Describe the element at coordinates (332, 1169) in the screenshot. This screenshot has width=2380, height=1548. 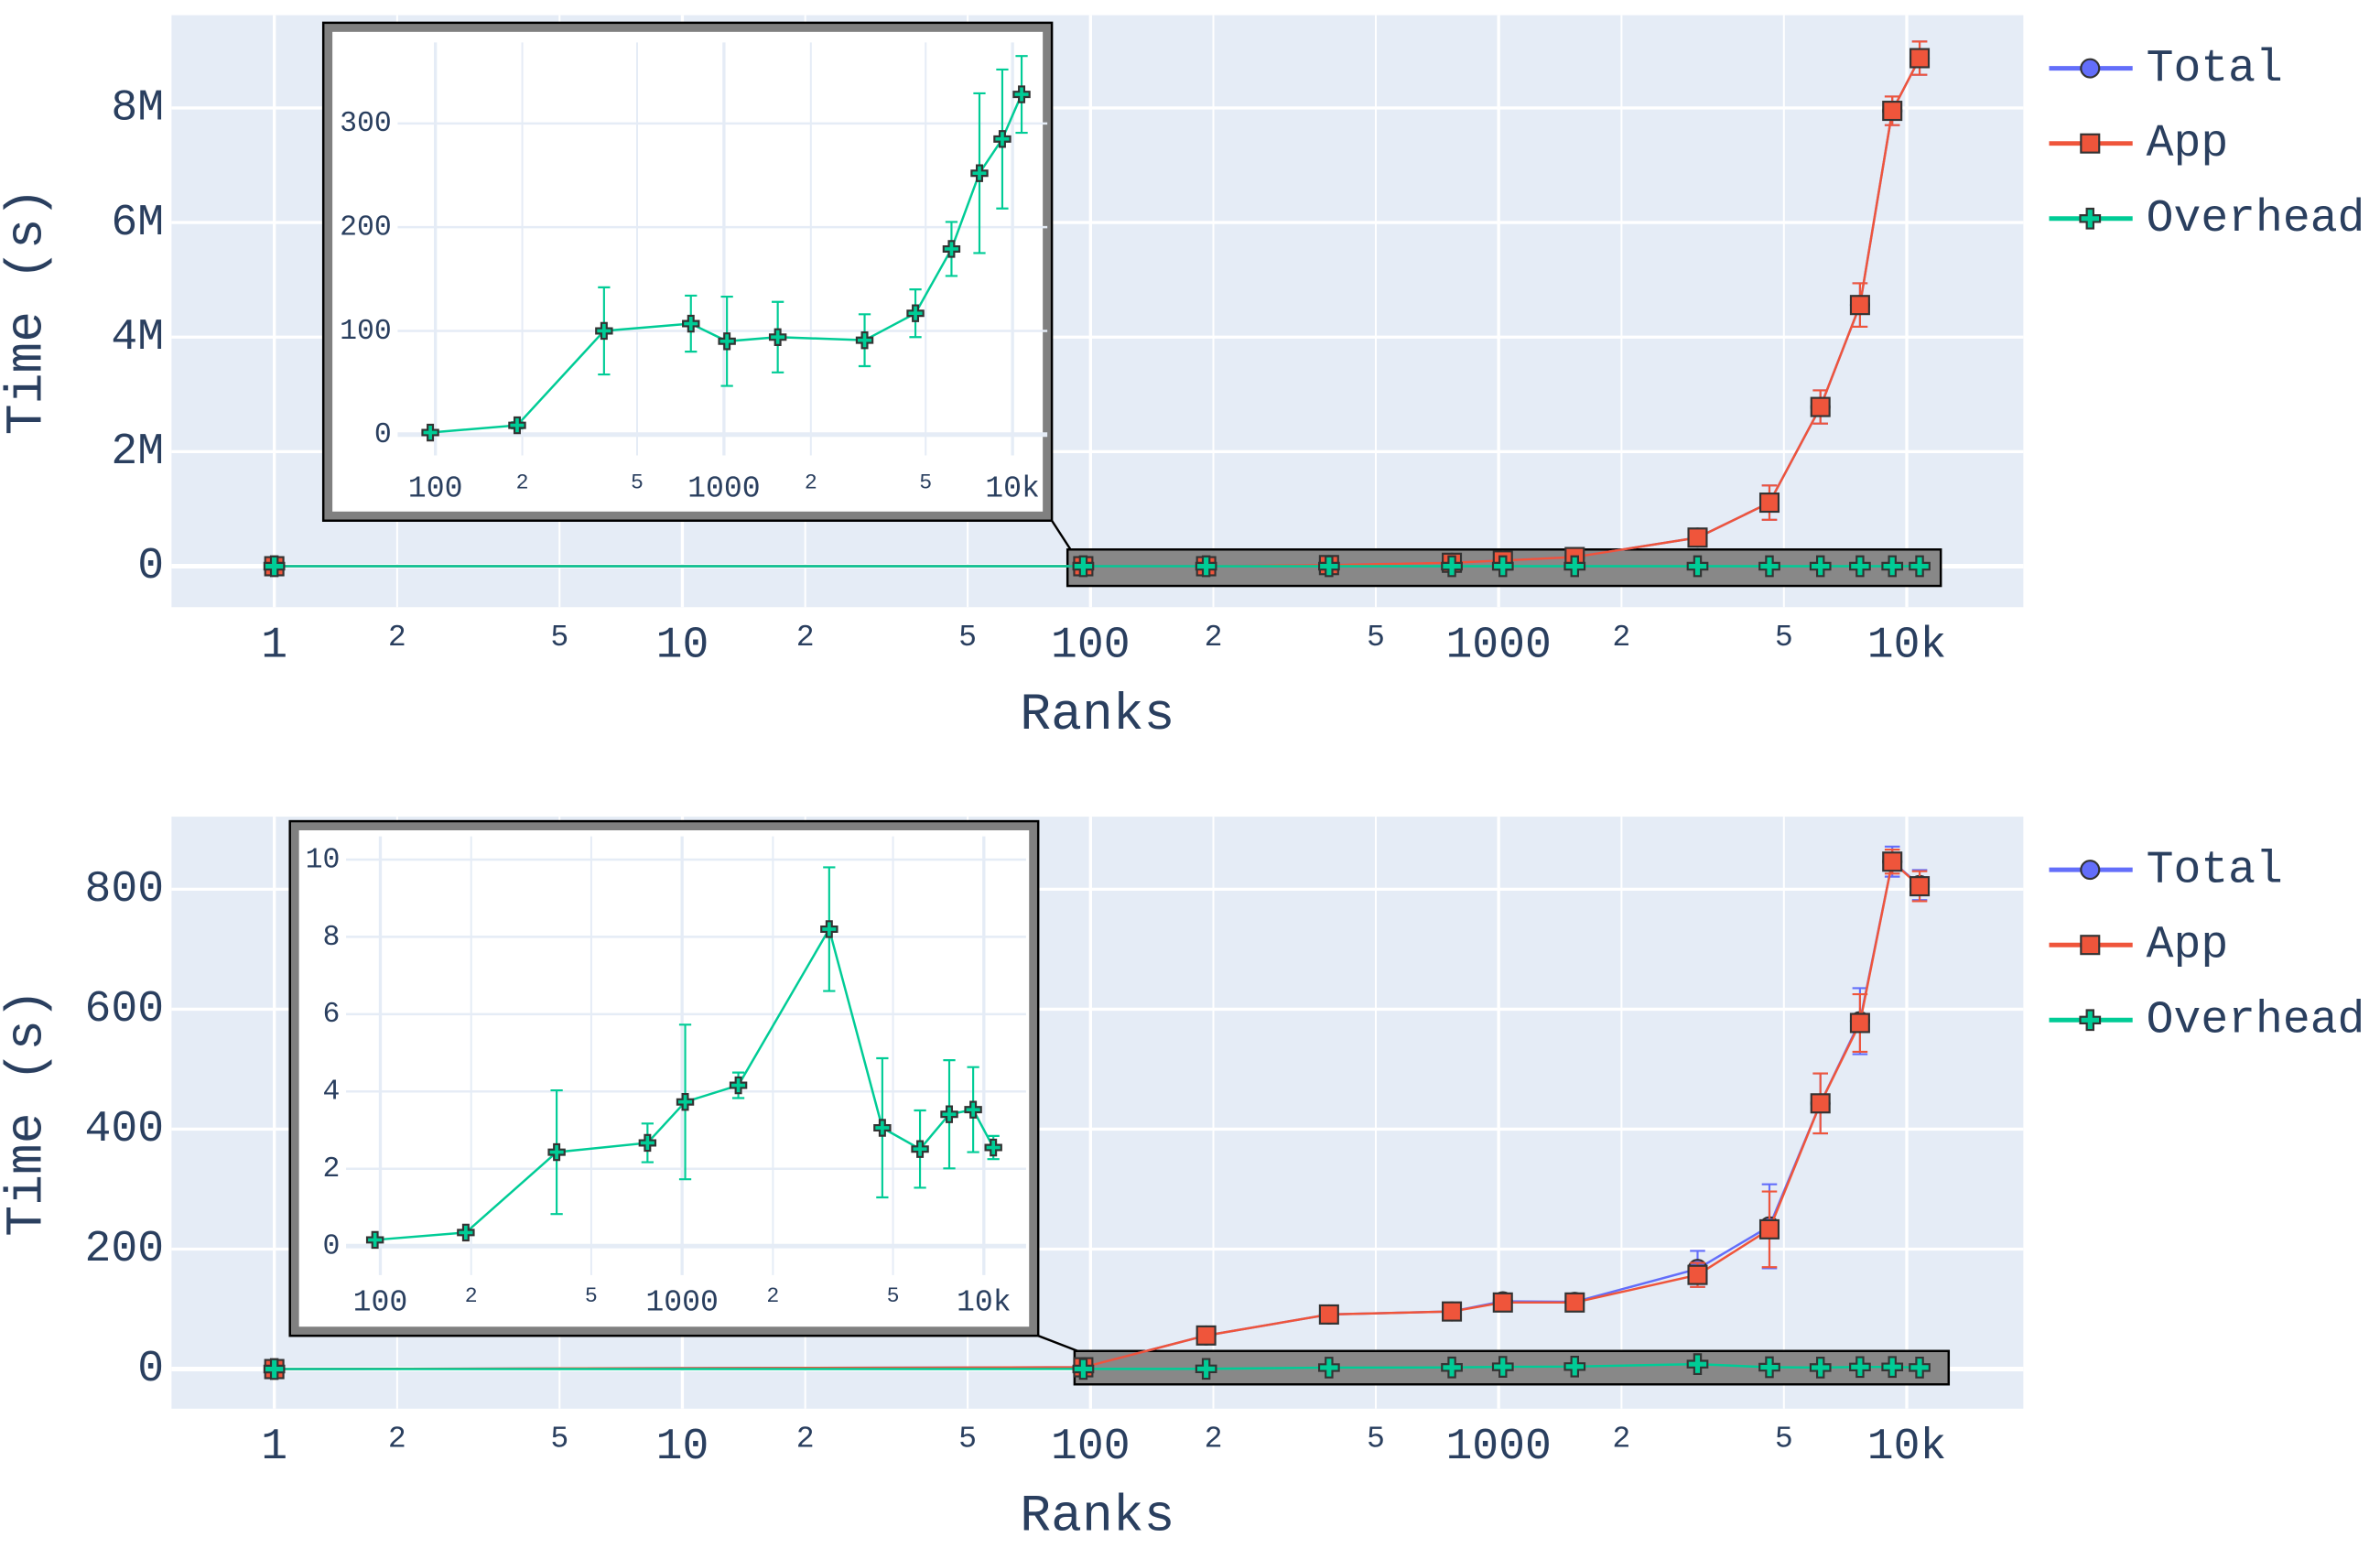
I see `inset-y-tick-label: 2` at that location.